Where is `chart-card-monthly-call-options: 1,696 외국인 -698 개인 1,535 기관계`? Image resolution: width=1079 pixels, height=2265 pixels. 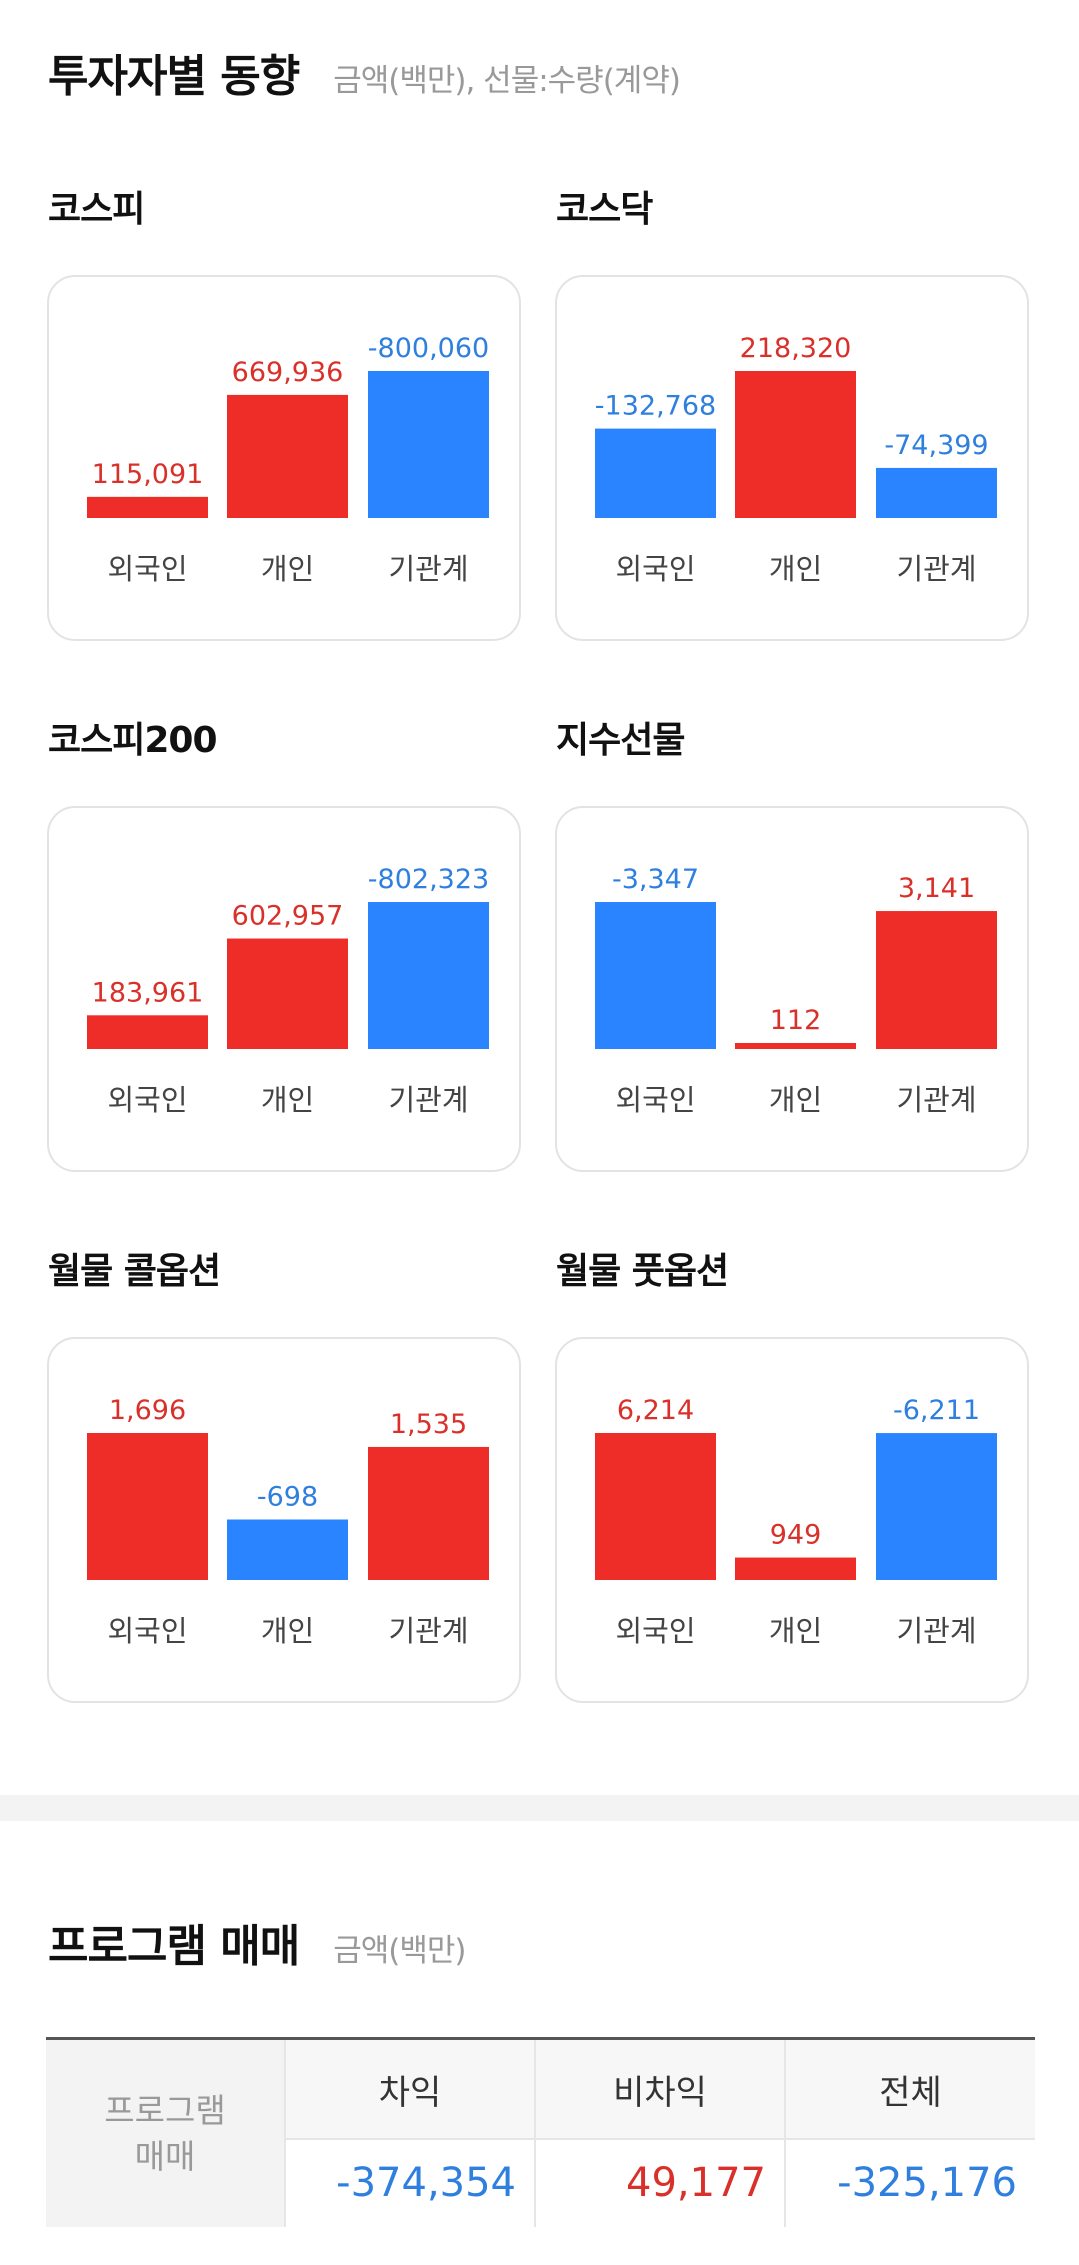
chart-card-monthly-call-options: 1,696 외국인 -698 개인 1,535 기관계 is located at coordinates (284, 1520).